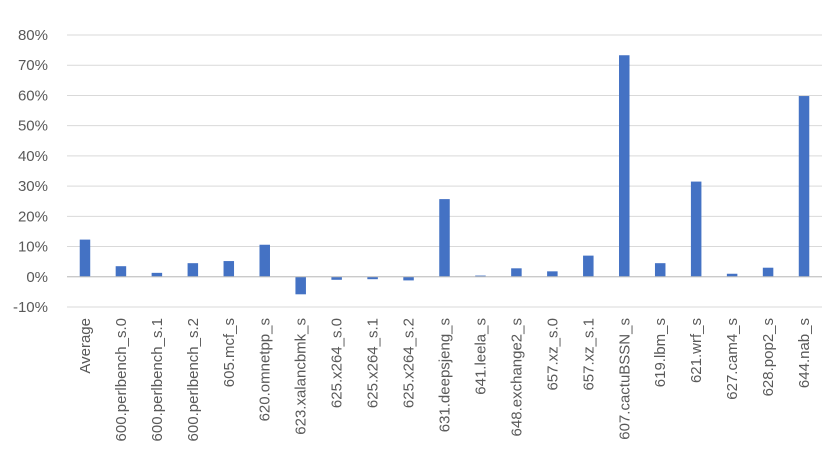 The image size is (830, 475). I want to click on y-tick-label: 70%, so click(33, 65).